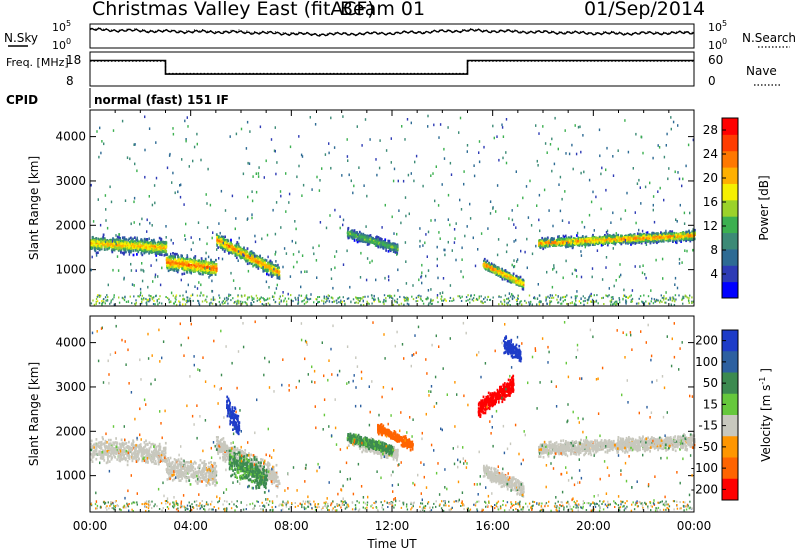 The height and width of the screenshot is (554, 800). I want to click on noise-series-nsearch, so click(392, 32).